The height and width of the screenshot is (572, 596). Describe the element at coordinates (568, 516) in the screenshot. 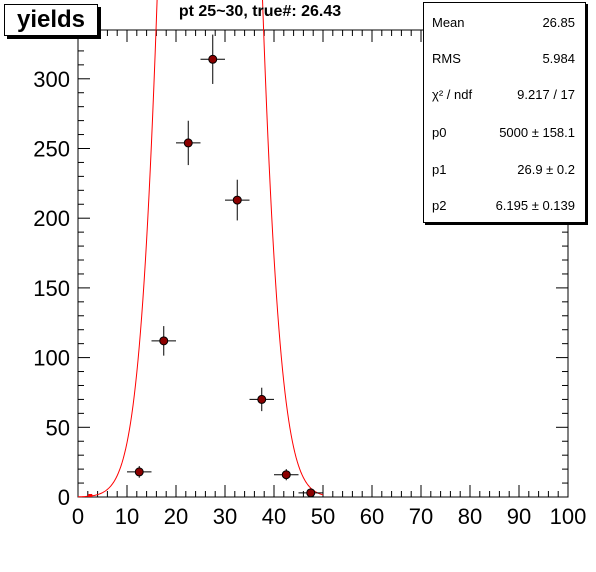

I see `x-tick-label: 100` at that location.